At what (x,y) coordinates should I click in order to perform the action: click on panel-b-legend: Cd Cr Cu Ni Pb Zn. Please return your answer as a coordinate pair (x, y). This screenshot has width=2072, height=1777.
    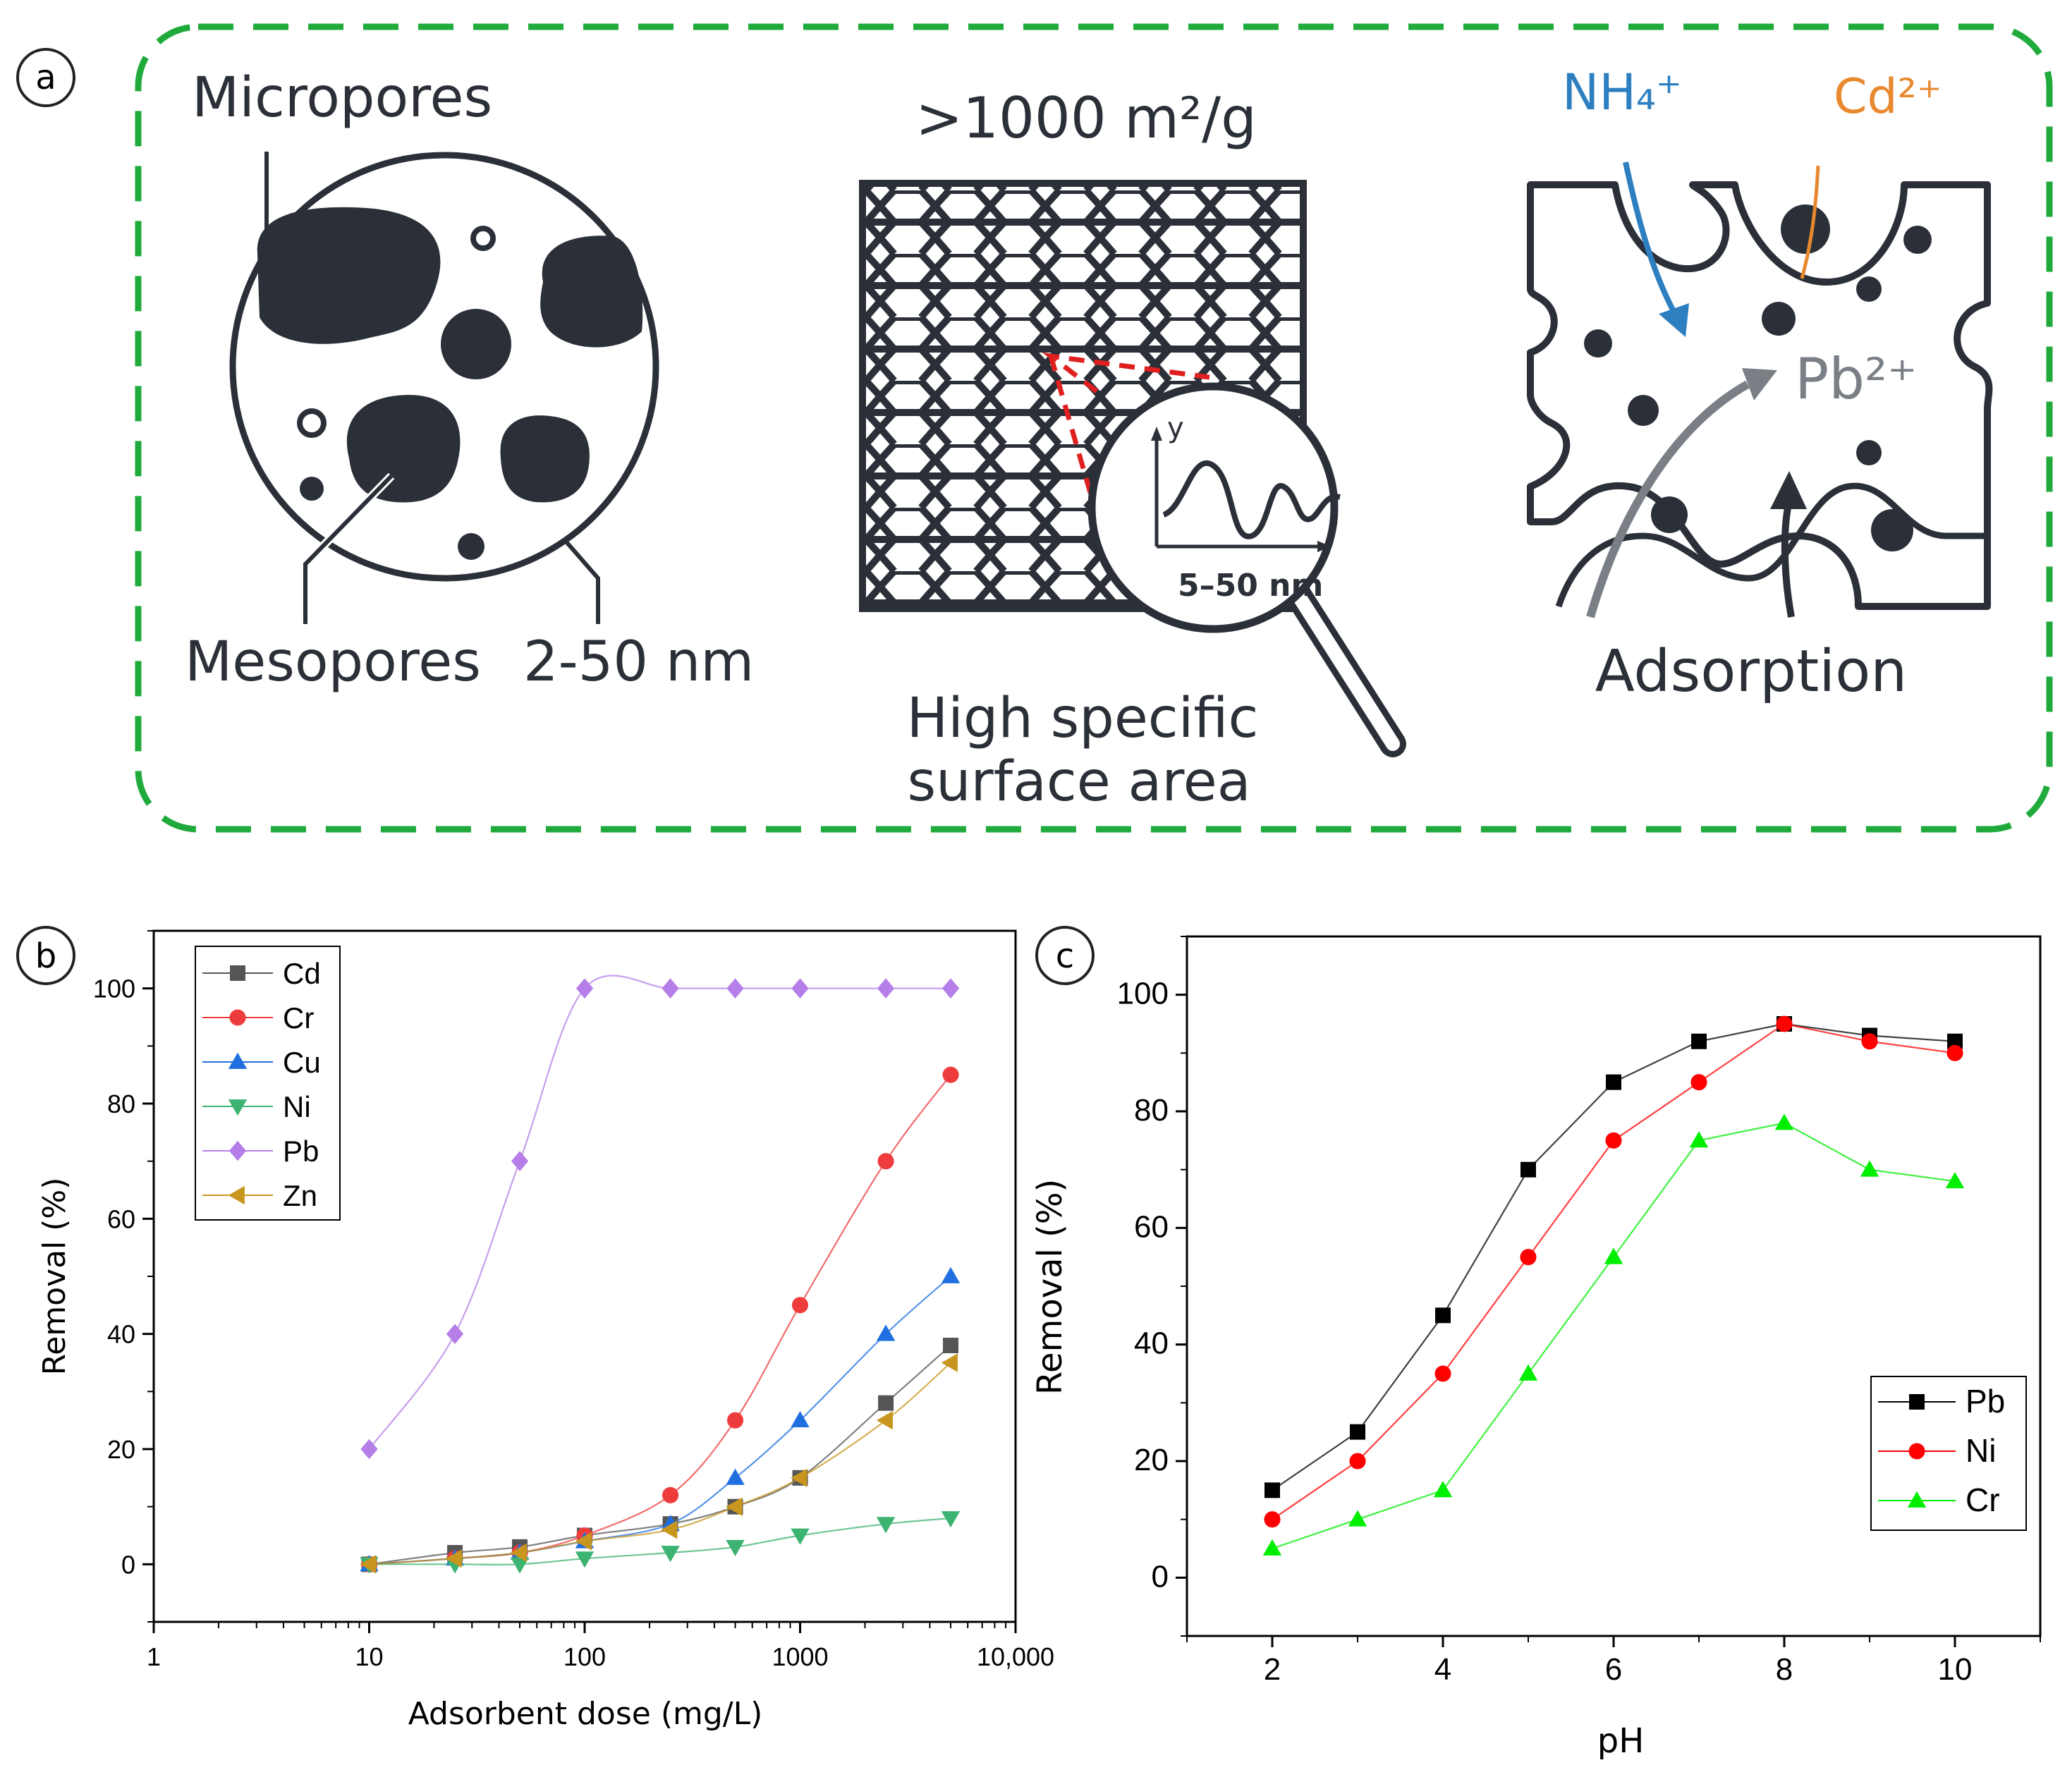
    Looking at the image, I should click on (268, 1083).